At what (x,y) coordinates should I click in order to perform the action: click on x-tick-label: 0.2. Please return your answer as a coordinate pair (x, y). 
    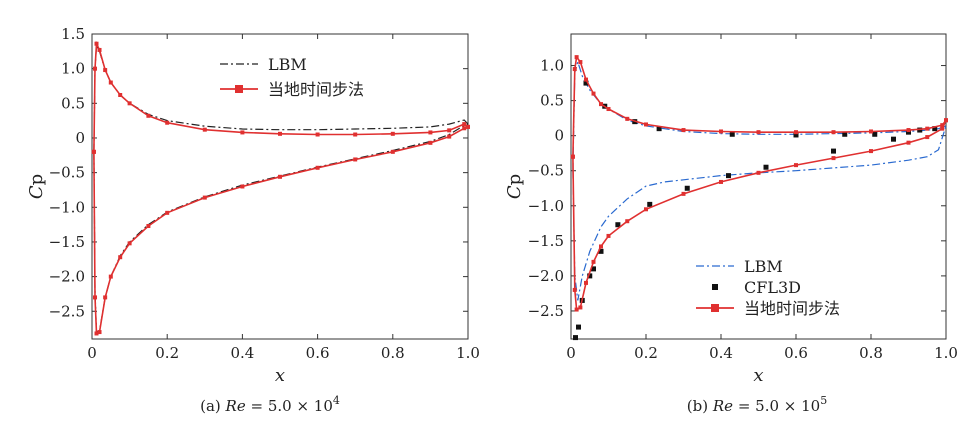
    Looking at the image, I should click on (167, 353).